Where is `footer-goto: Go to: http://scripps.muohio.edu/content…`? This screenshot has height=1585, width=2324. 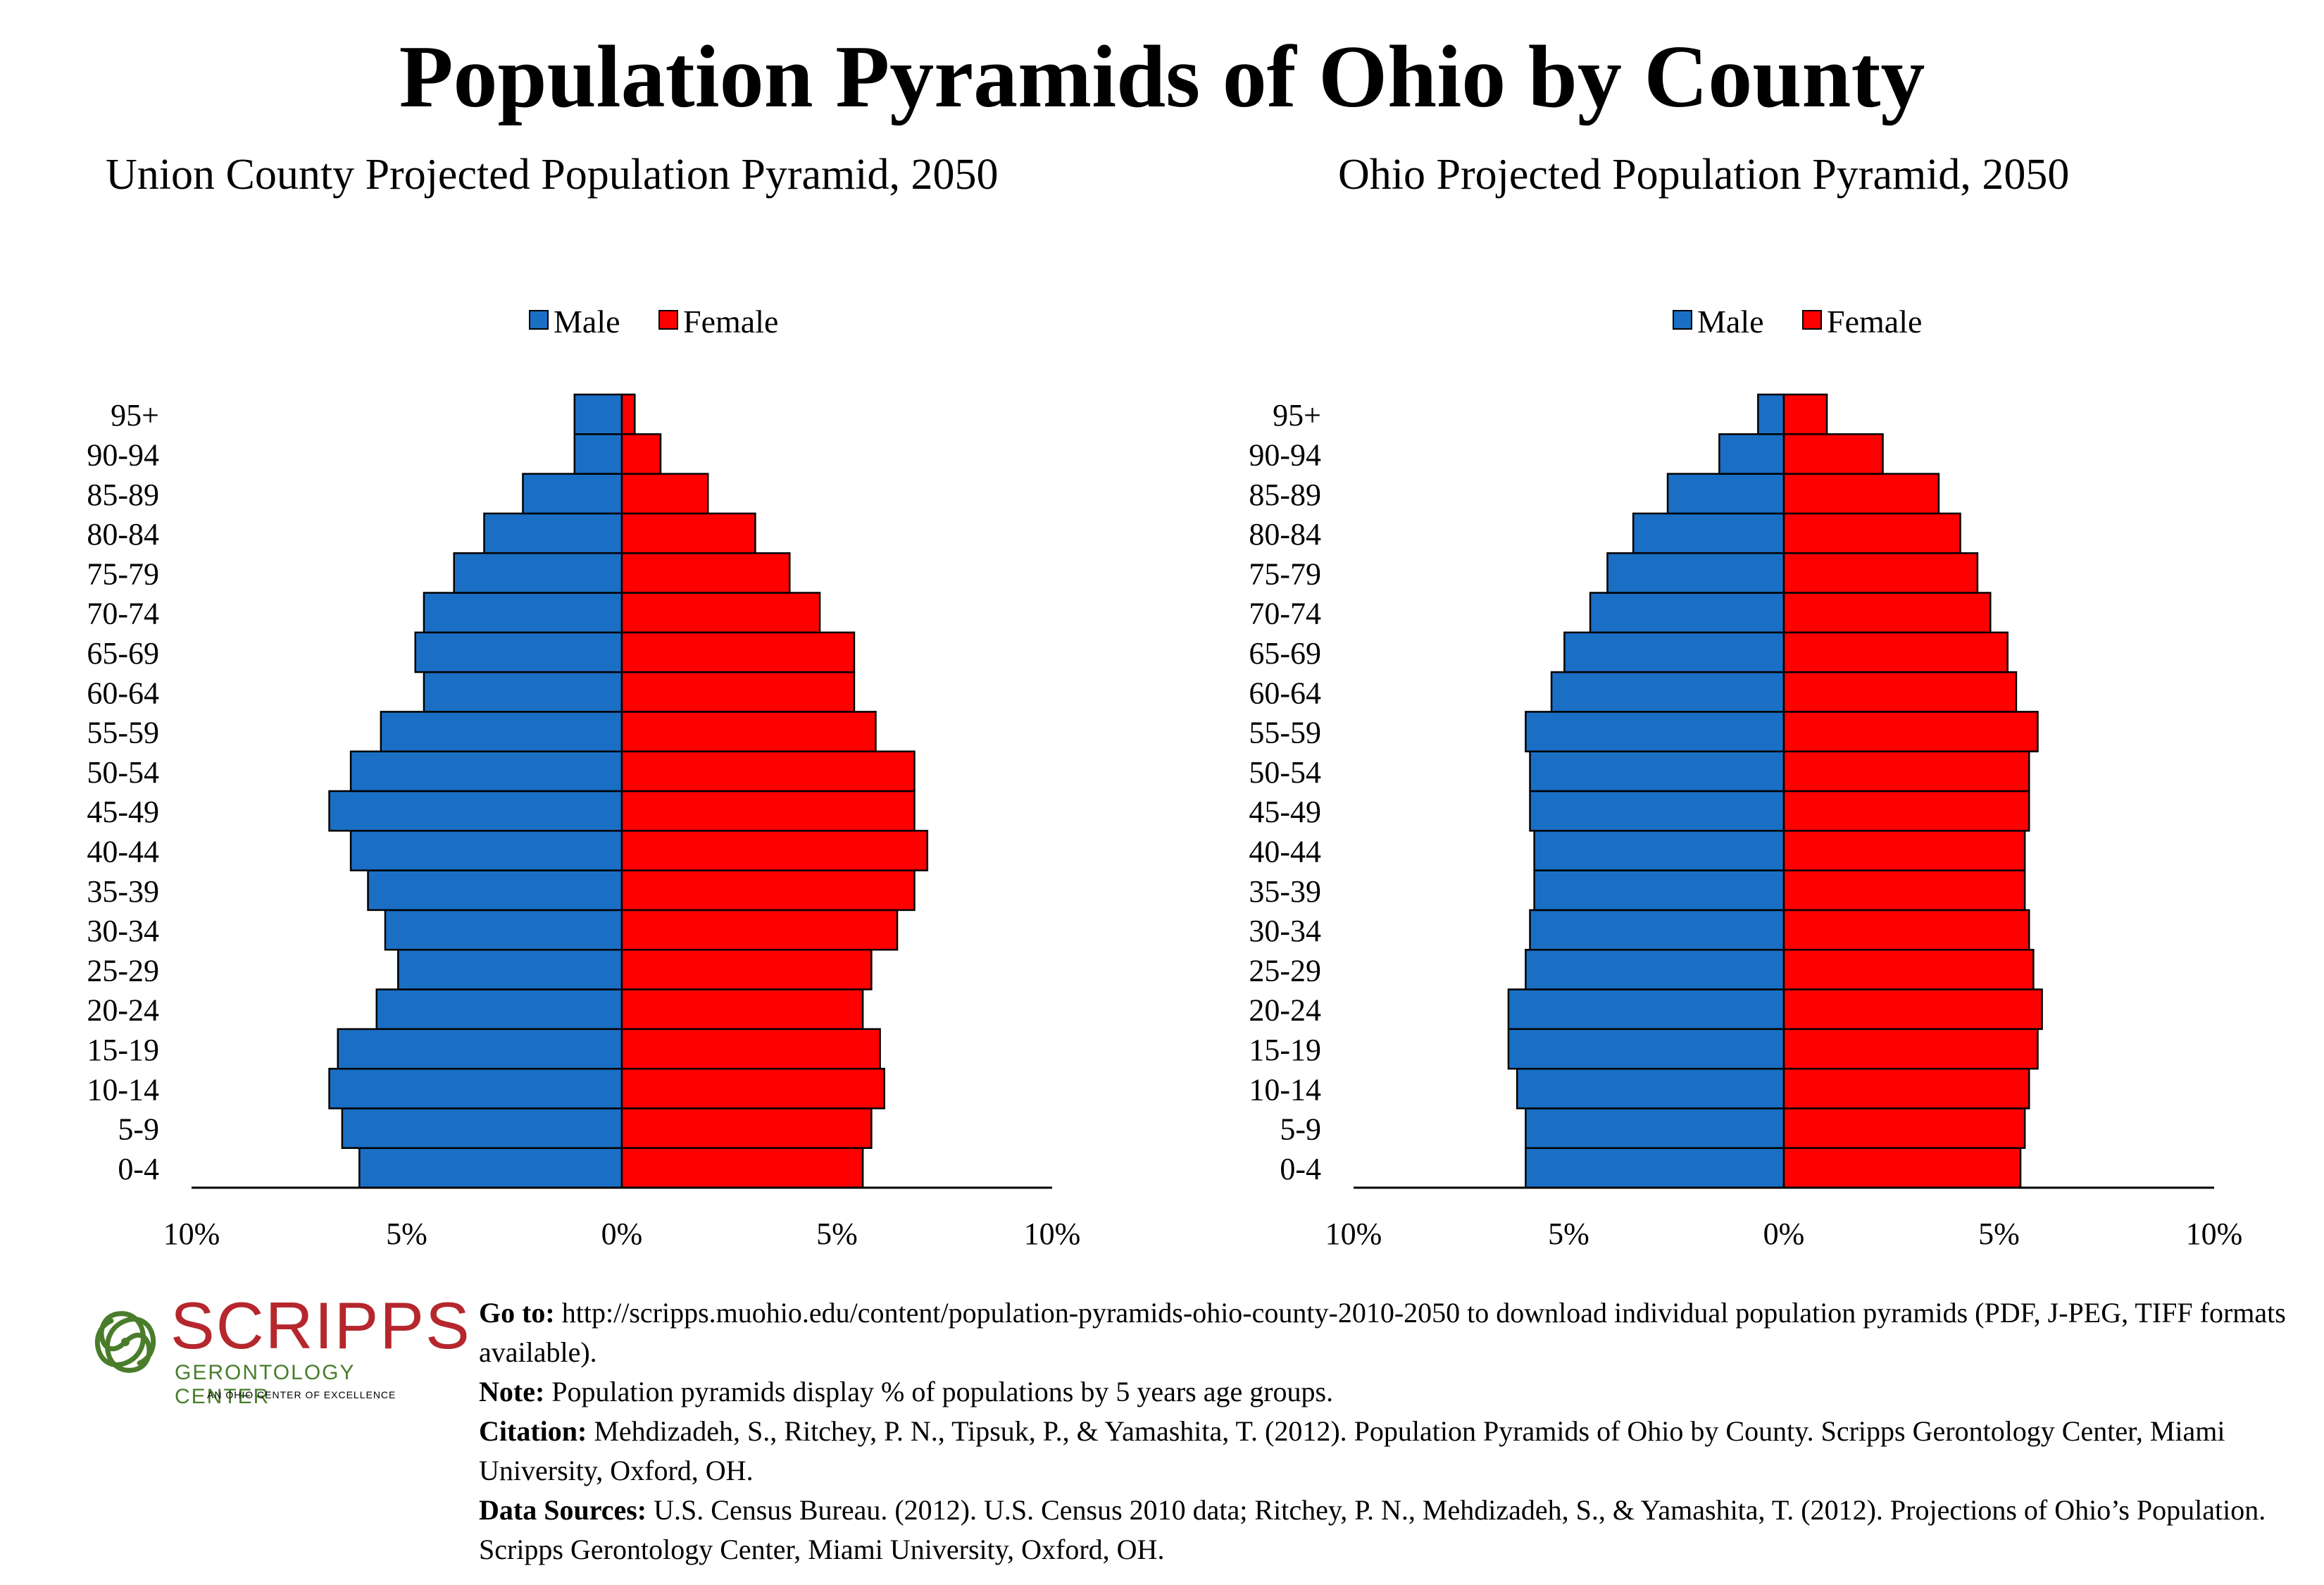 footer-goto: Go to: http://scripps.muohio.edu/content… is located at coordinates (1394, 1332).